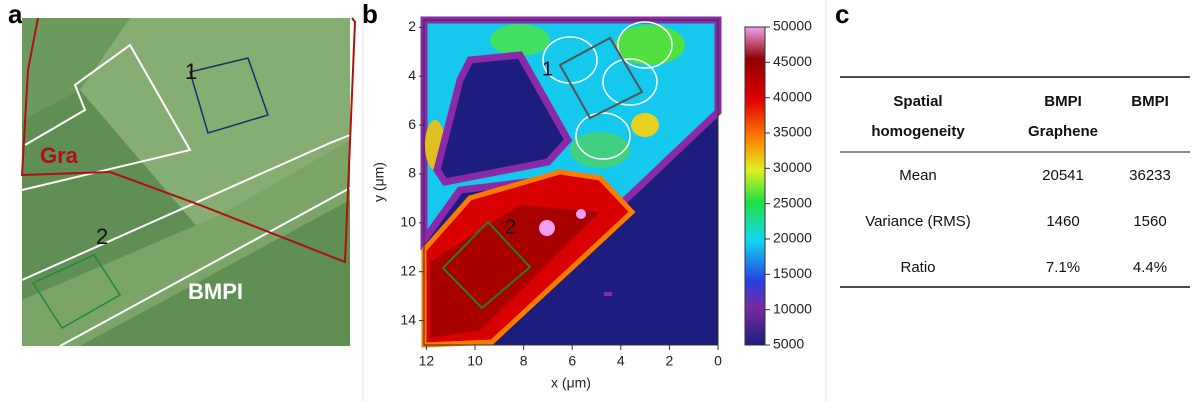  Describe the element at coordinates (792, 202) in the screenshot. I see `colorbar-tick-label: 25000` at that location.